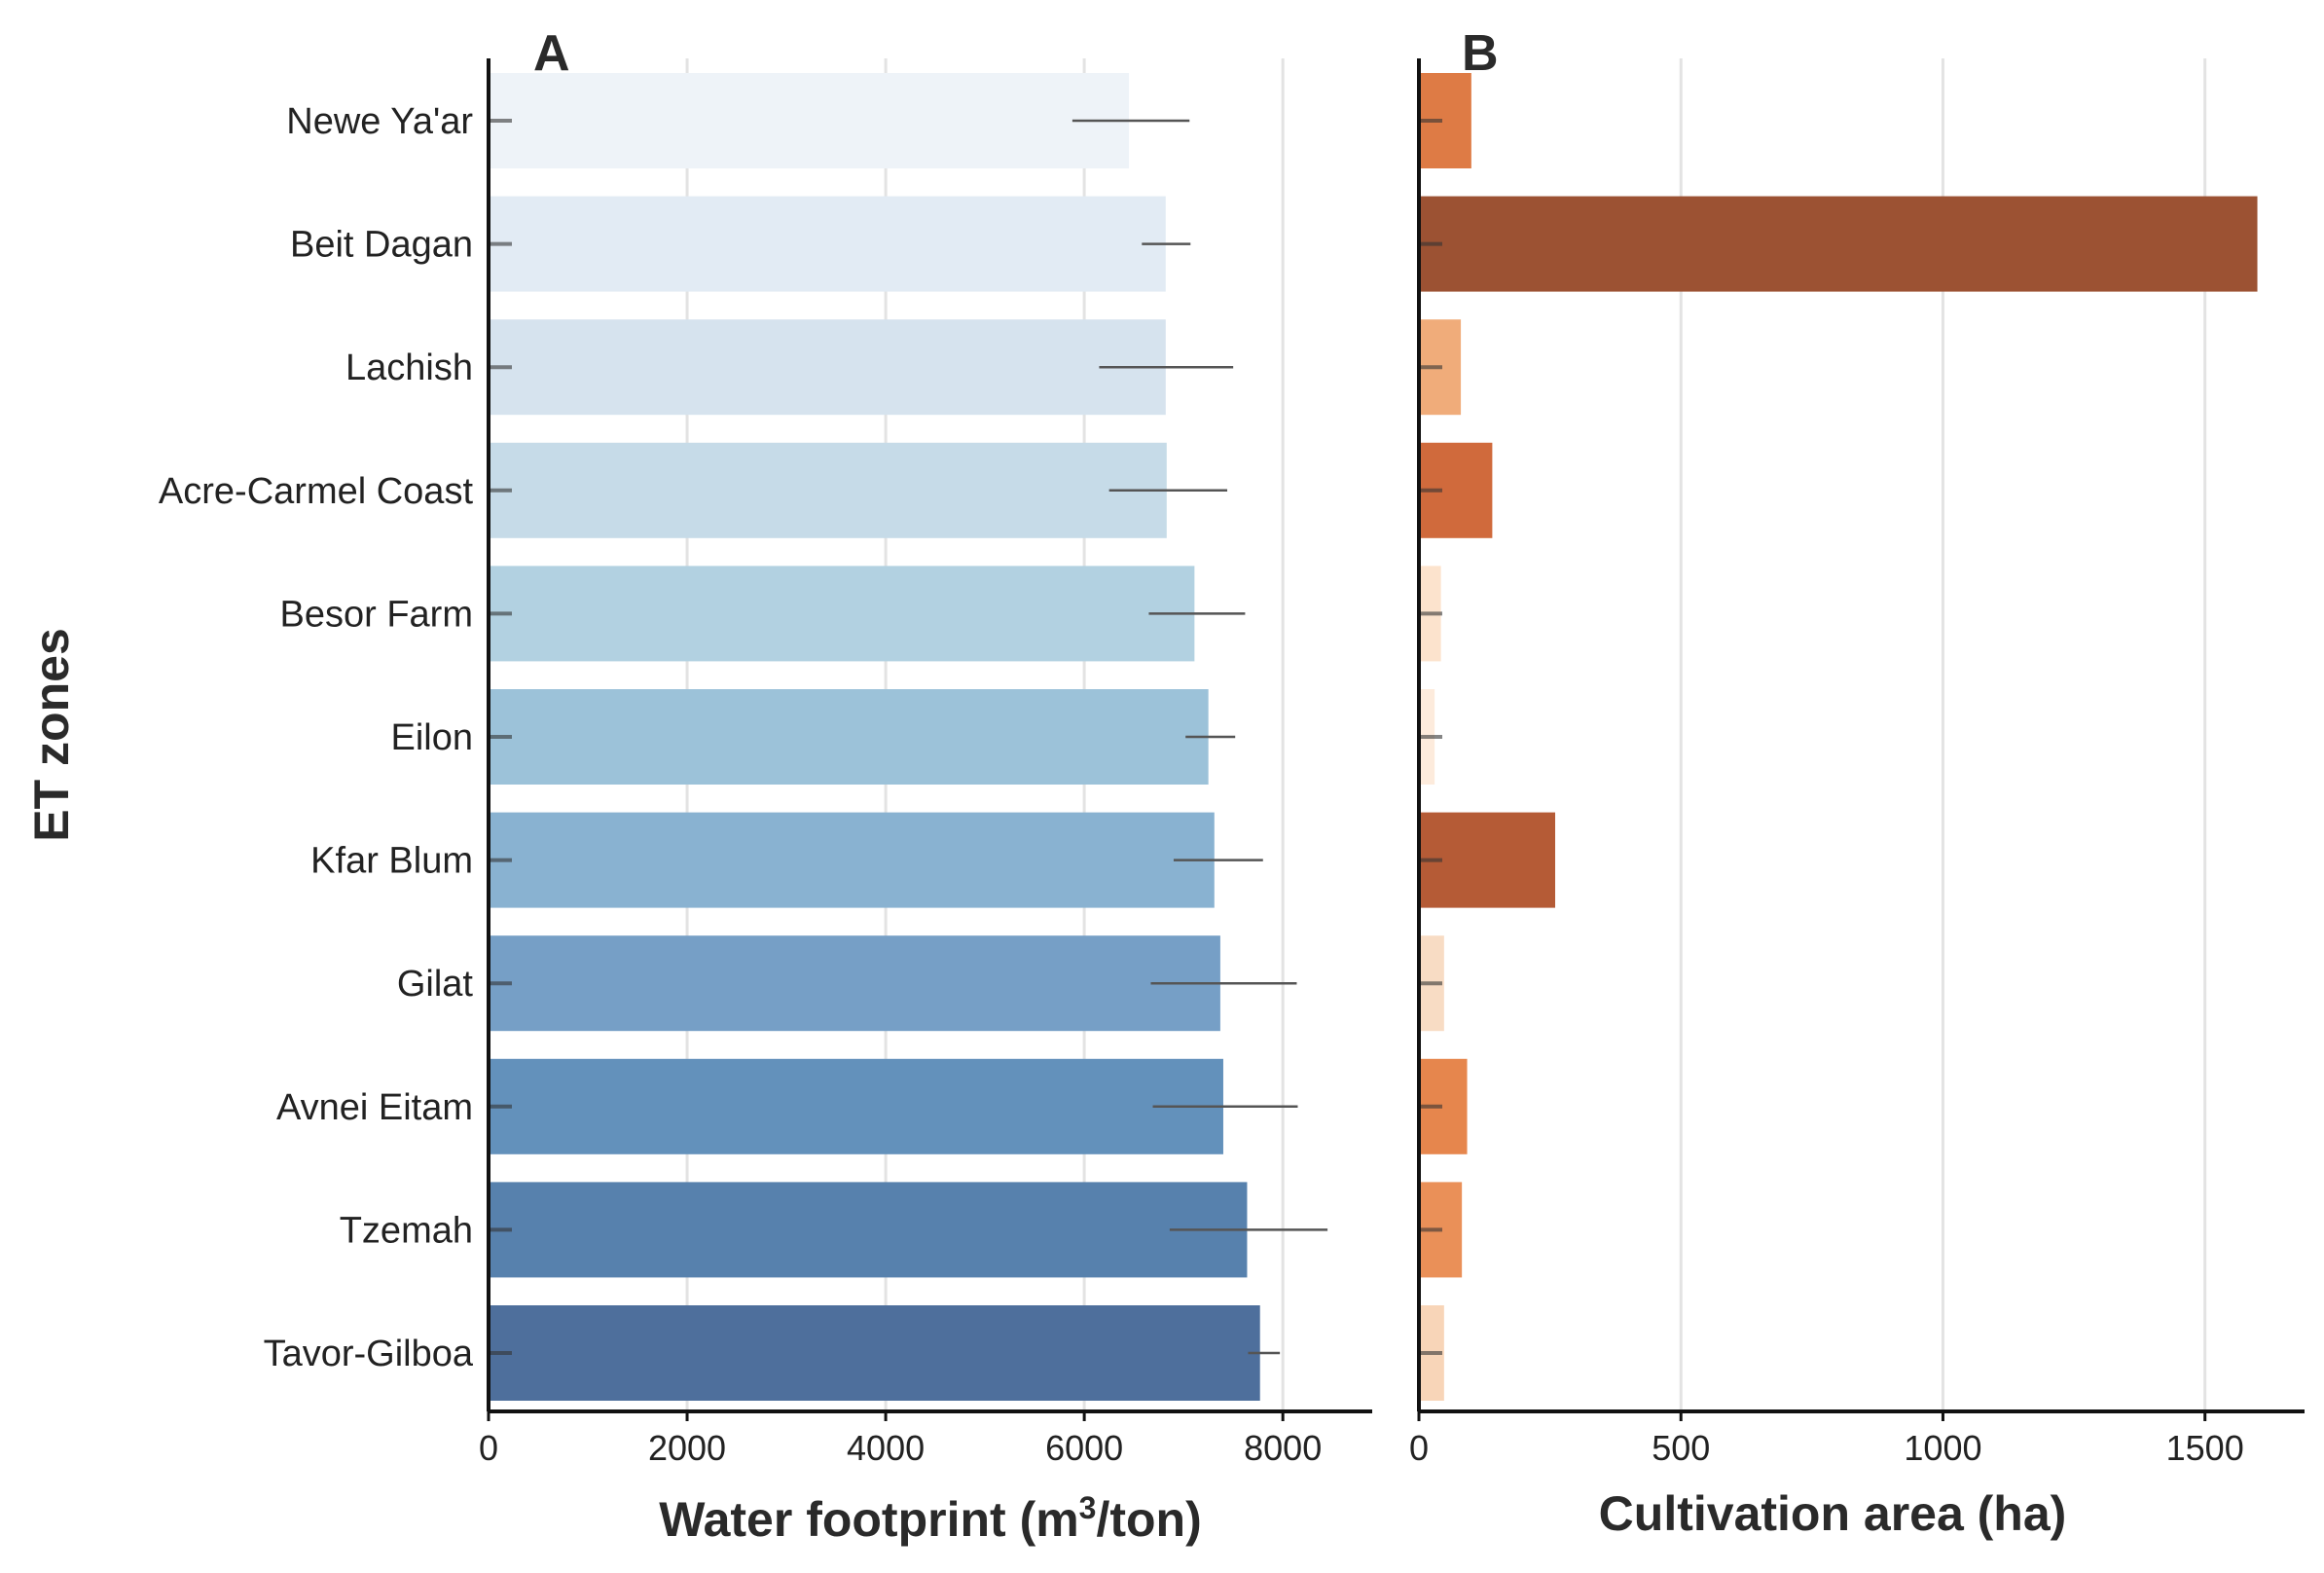  Describe the element at coordinates (855, 983) in the screenshot. I see `bar-gilat` at that location.